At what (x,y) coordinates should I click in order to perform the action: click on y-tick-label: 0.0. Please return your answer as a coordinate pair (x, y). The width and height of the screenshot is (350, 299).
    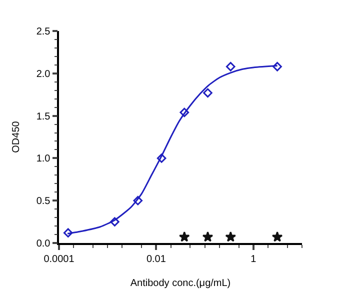
    Looking at the image, I should click on (43, 244).